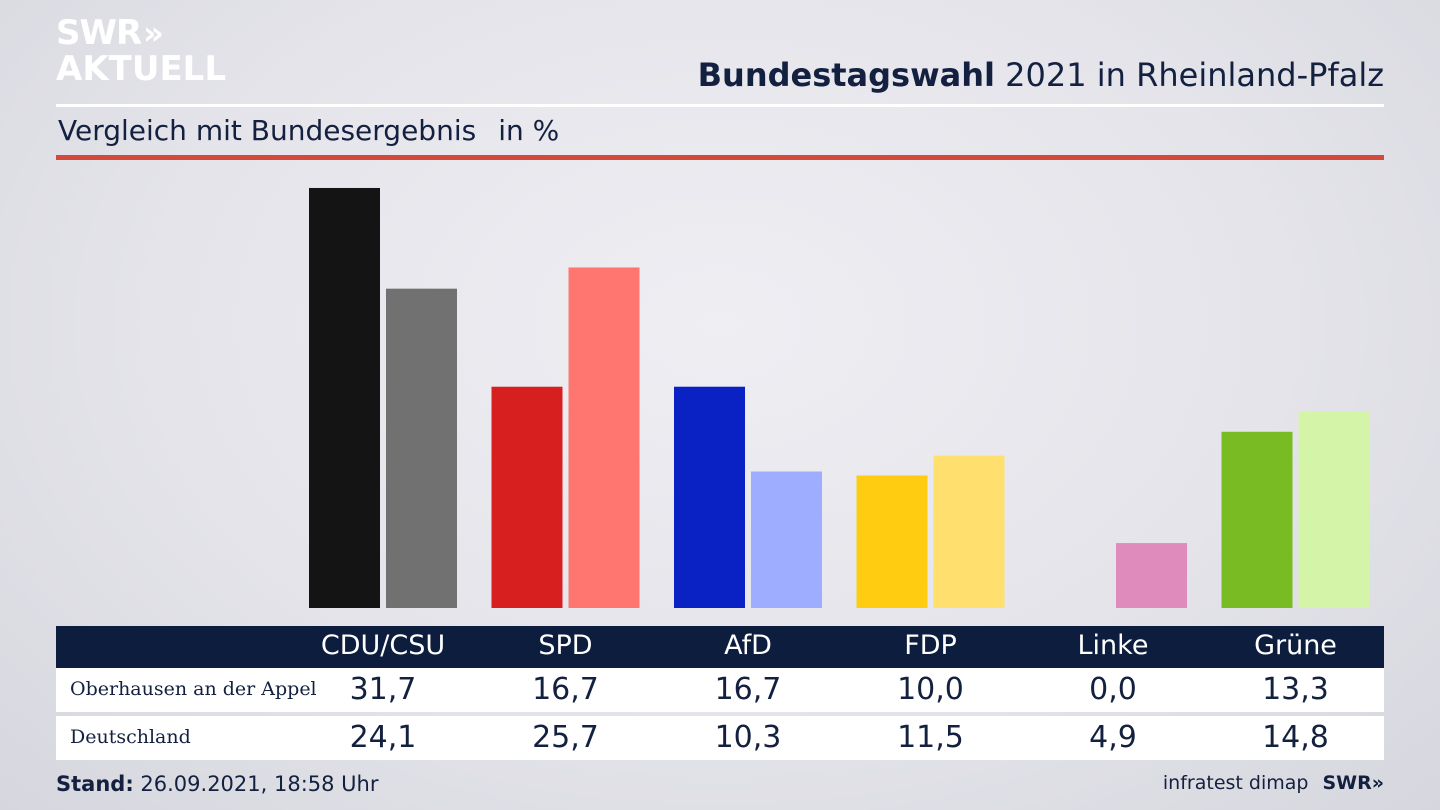  Describe the element at coordinates (1113, 689) in the screenshot. I see `value-cell: 0,0` at that location.